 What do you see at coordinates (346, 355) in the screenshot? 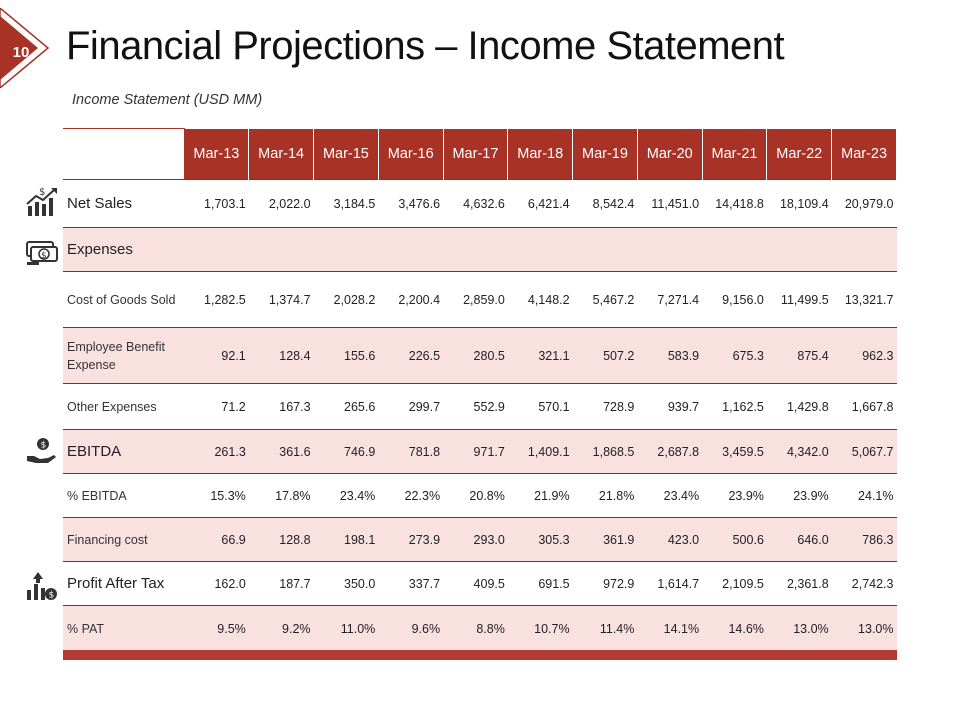
I see `table-cell: 155.6` at bounding box center [346, 355].